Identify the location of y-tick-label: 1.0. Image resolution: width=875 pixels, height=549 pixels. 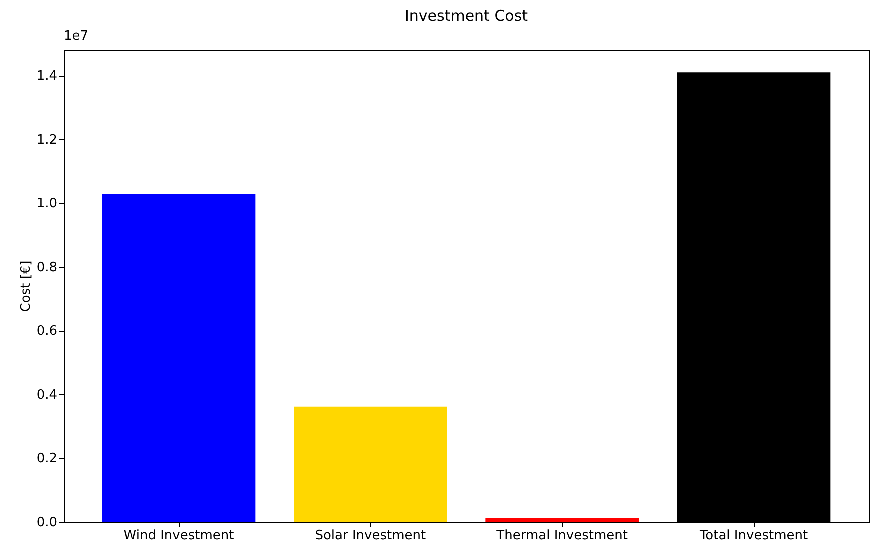
(47, 204).